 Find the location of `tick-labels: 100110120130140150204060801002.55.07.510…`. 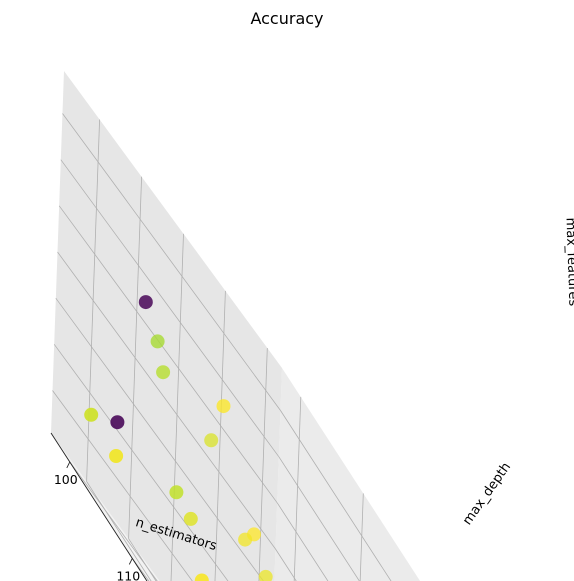

tick-labels: 100110120130140150204060801002.55.07.510… is located at coordinates (97, 526).